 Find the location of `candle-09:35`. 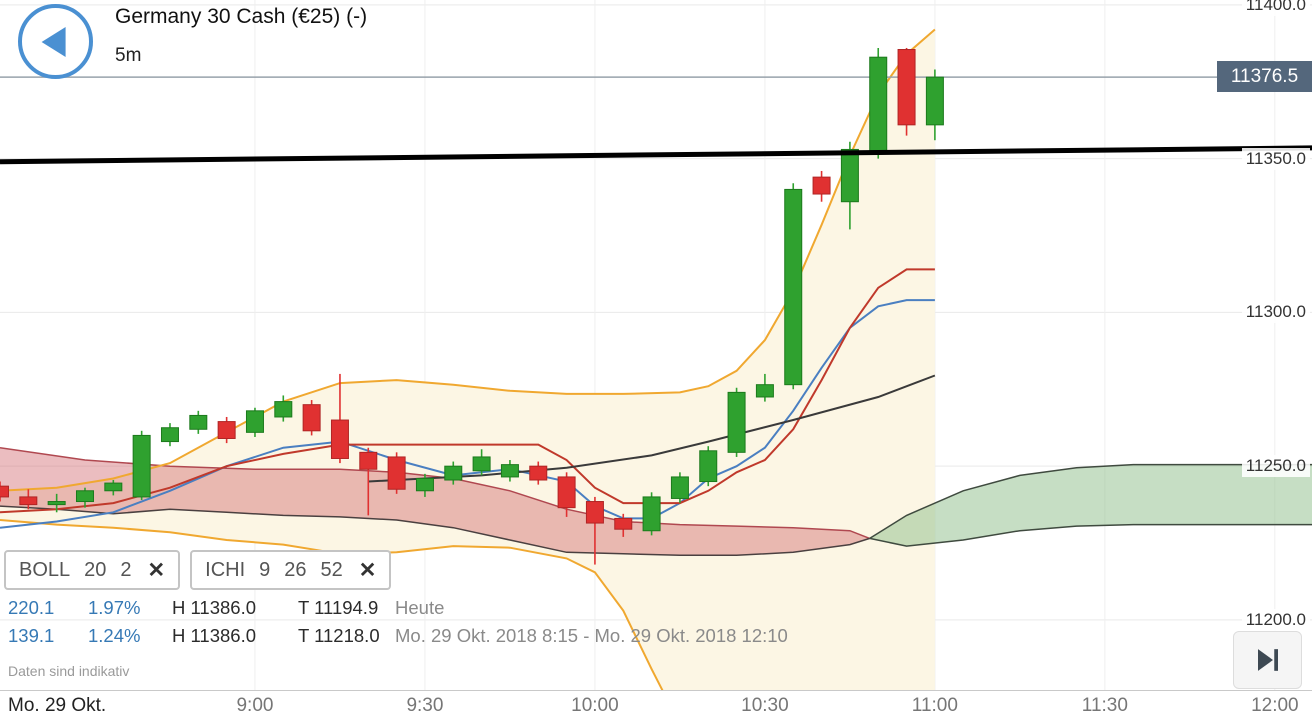

candle-09:35 is located at coordinates (453, 473).